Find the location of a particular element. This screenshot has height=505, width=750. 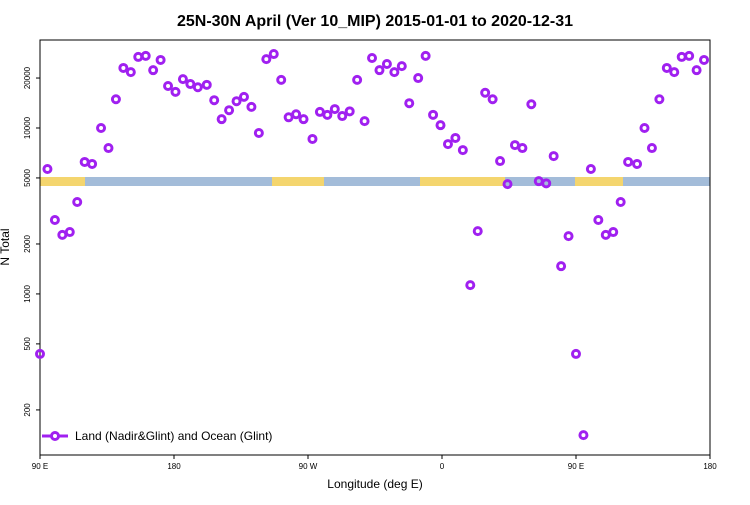

land-ocean-strip is located at coordinates (375, 181).